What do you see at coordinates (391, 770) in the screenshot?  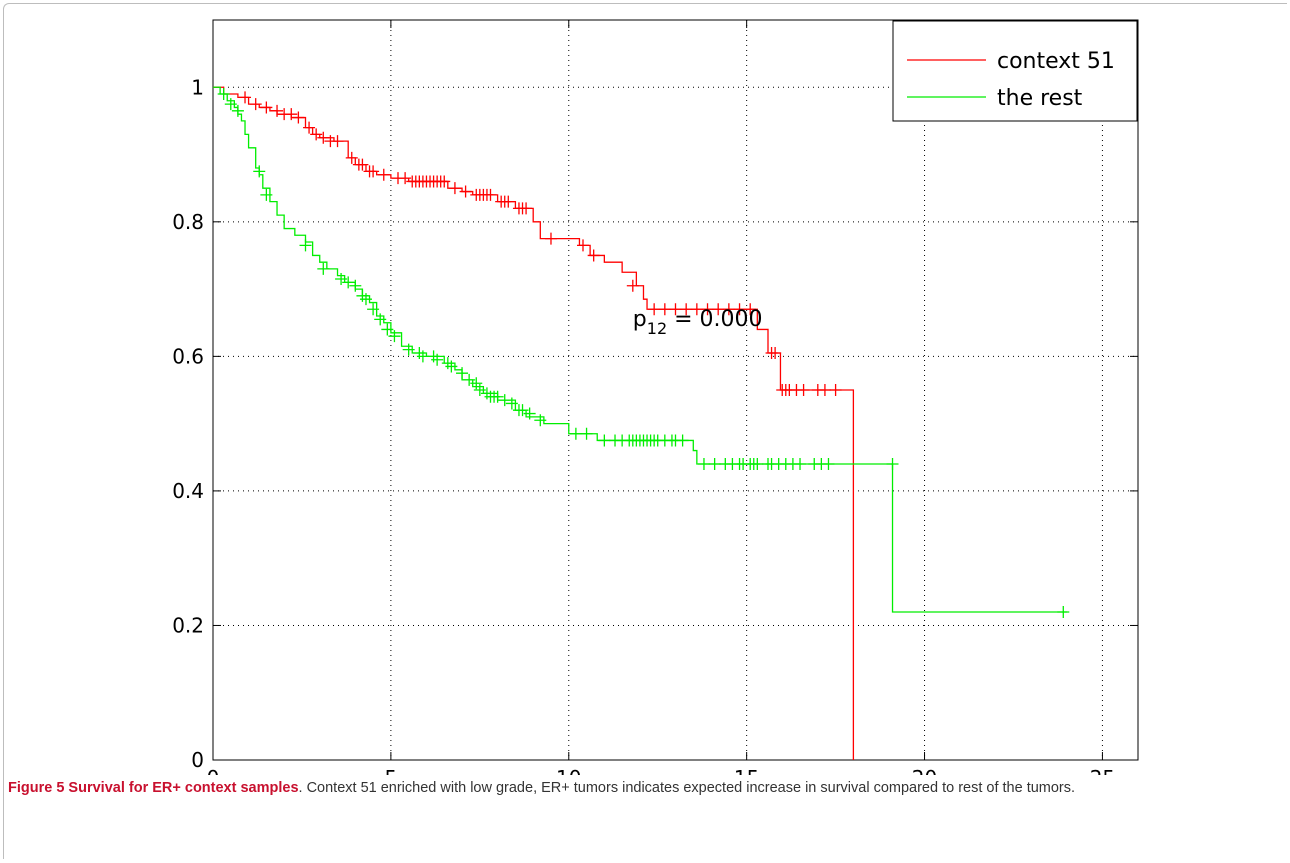 I see `x-tick-label: 5` at bounding box center [391, 770].